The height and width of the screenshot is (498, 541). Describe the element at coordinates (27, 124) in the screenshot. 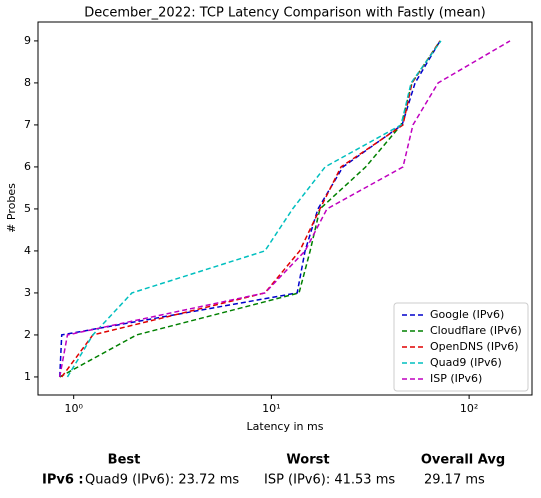

I see `y-tick-label: 7` at that location.